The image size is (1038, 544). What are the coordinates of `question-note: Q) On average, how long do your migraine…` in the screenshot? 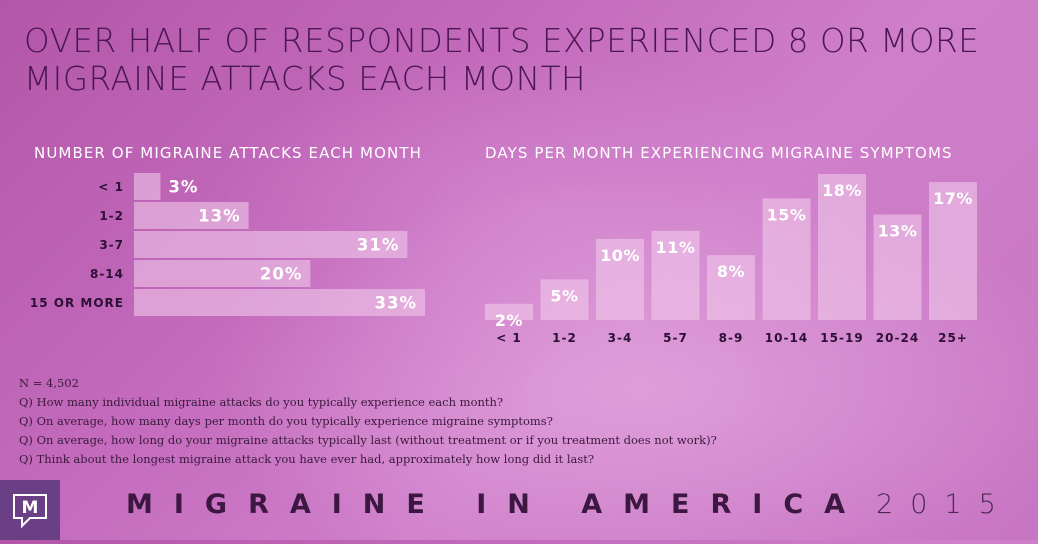 It's located at (368, 440).